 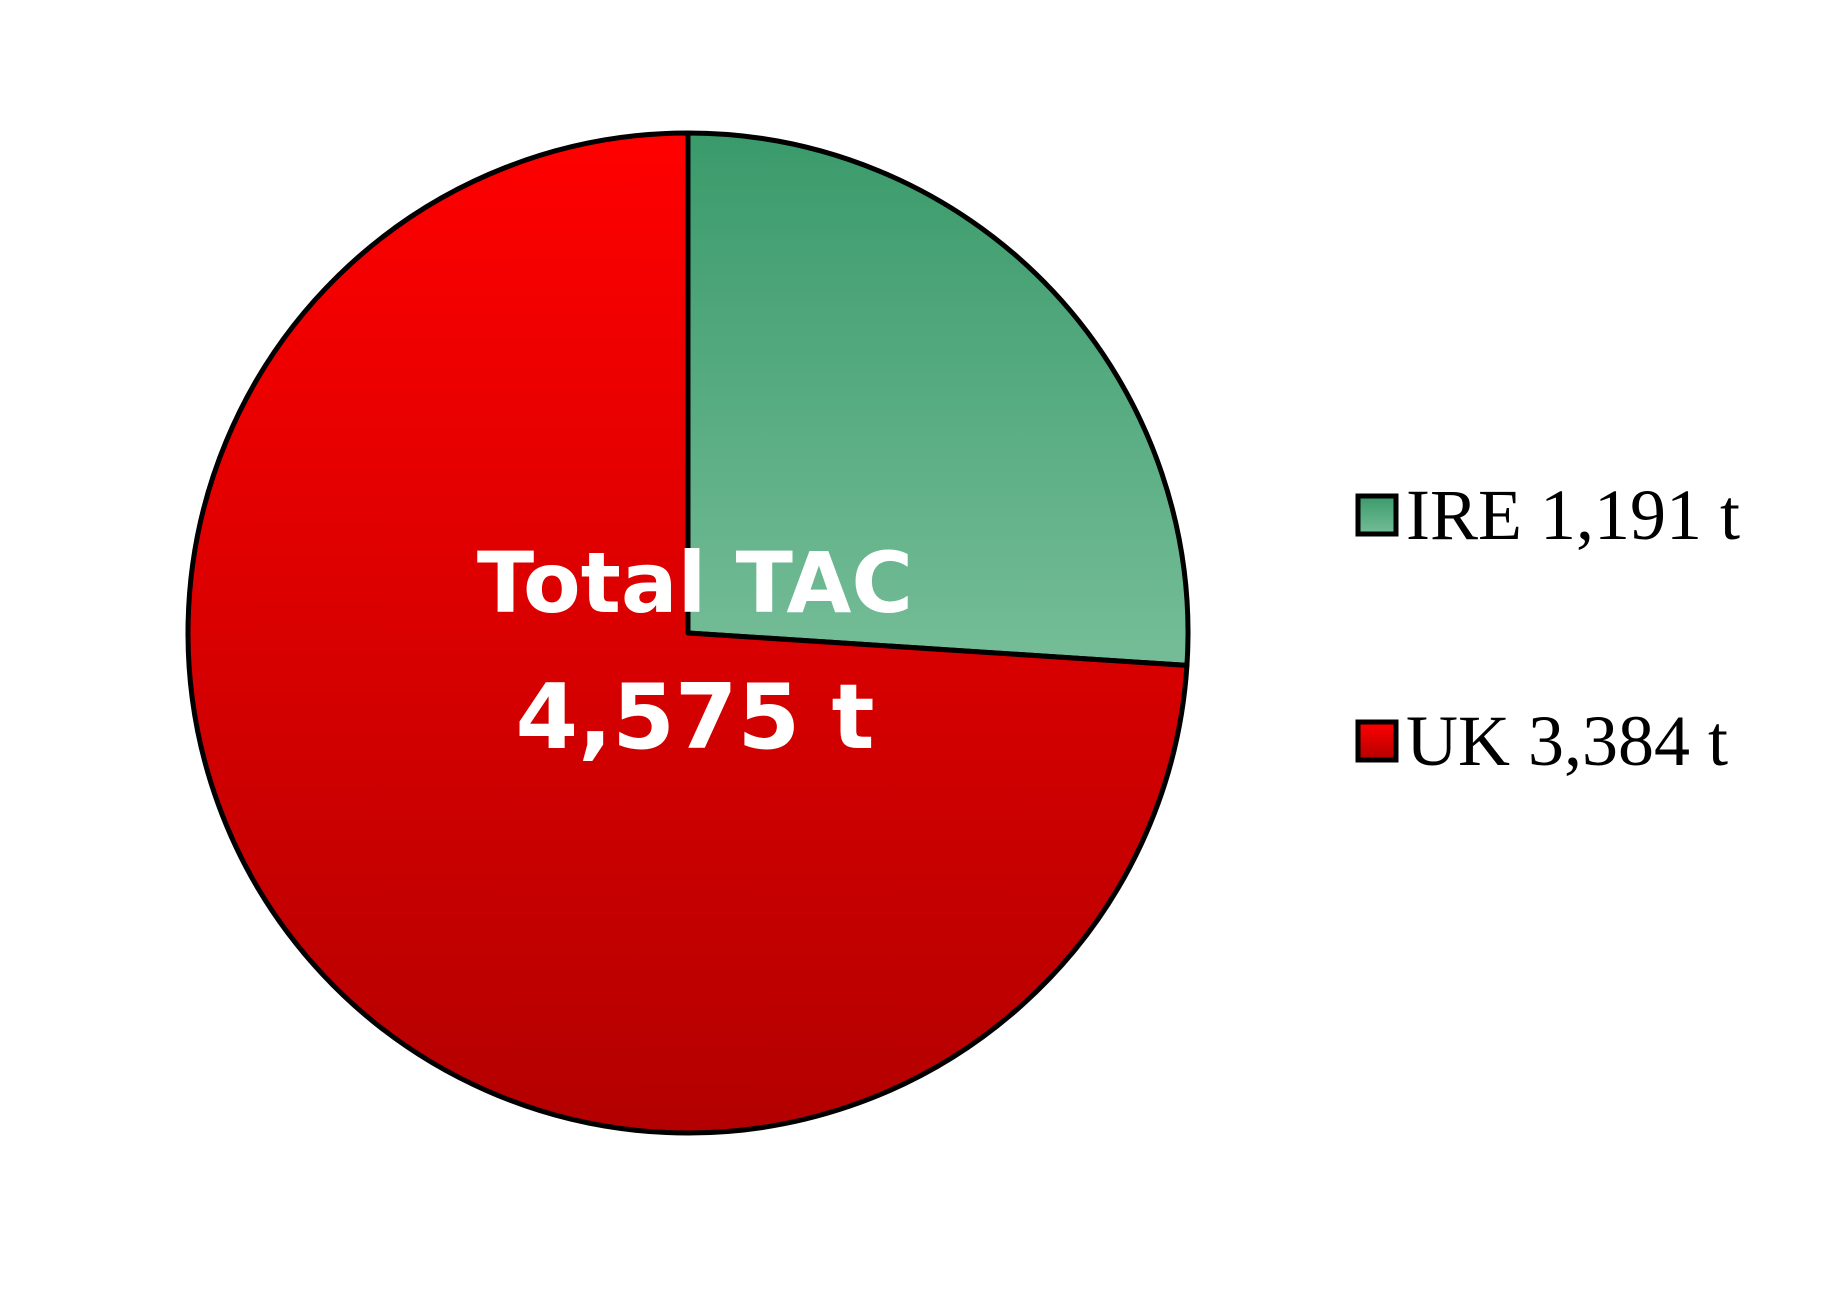 What do you see at coordinates (1377, 741) in the screenshot?
I see `legend-swatch-uk` at bounding box center [1377, 741].